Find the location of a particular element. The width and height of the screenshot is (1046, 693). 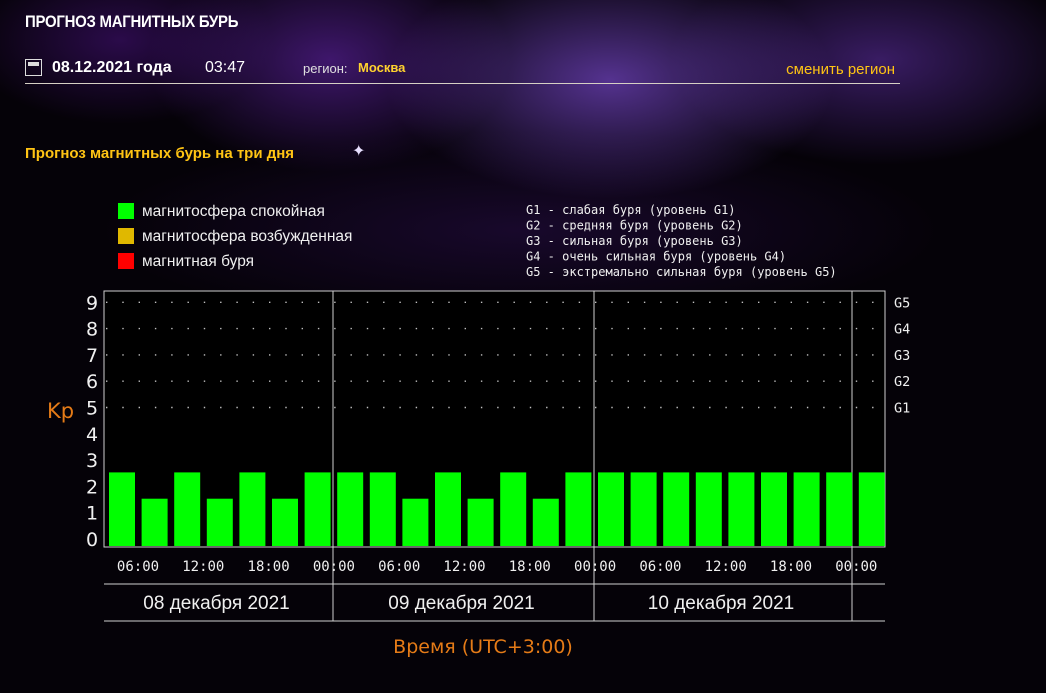

y-tick-label: 3 is located at coordinates (92, 461).